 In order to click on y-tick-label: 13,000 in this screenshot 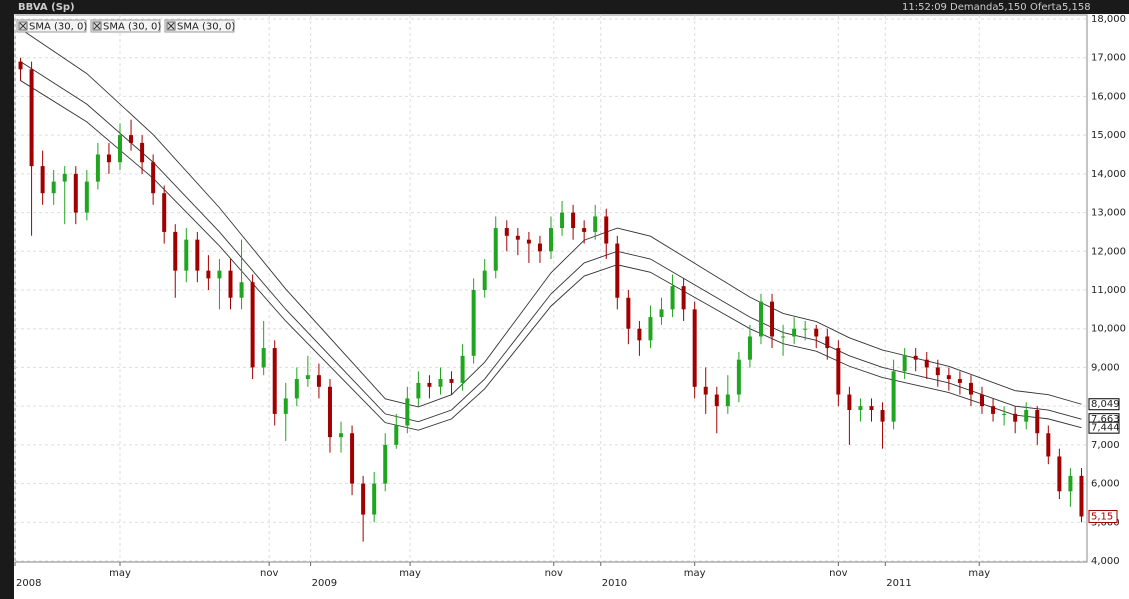, I will do `click(1108, 213)`.